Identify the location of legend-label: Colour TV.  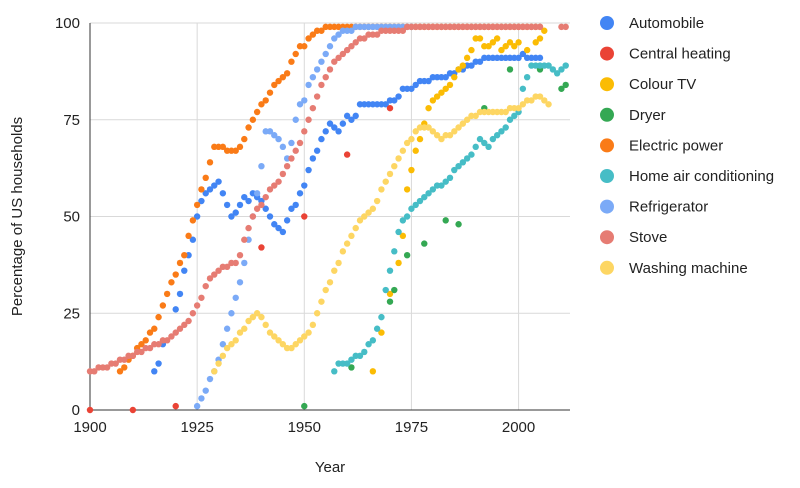
(662, 84).